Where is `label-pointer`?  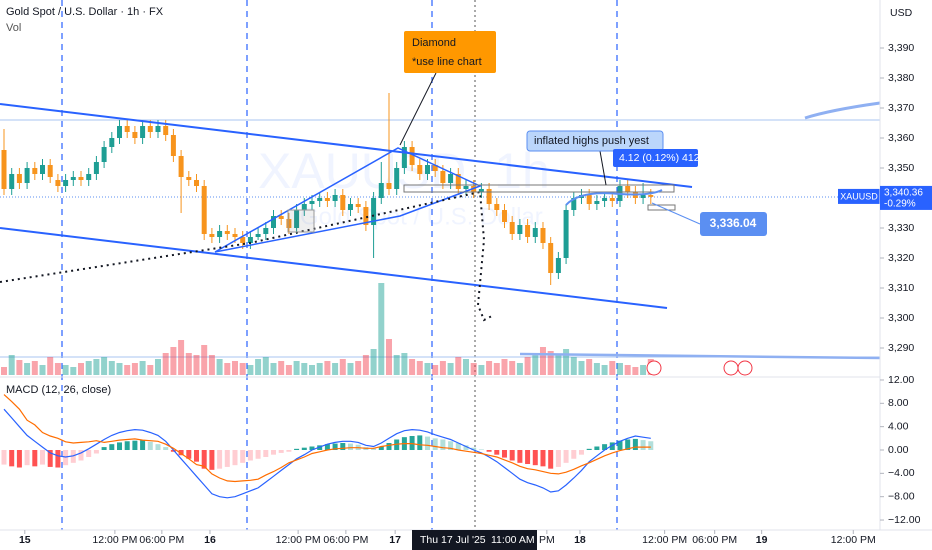 label-pointer is located at coordinates (676, 213).